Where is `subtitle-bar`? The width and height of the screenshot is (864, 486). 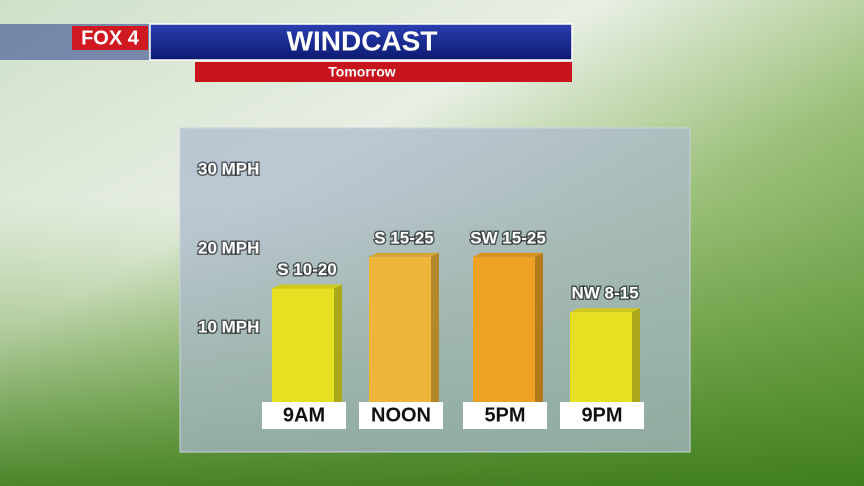 subtitle-bar is located at coordinates (383, 72).